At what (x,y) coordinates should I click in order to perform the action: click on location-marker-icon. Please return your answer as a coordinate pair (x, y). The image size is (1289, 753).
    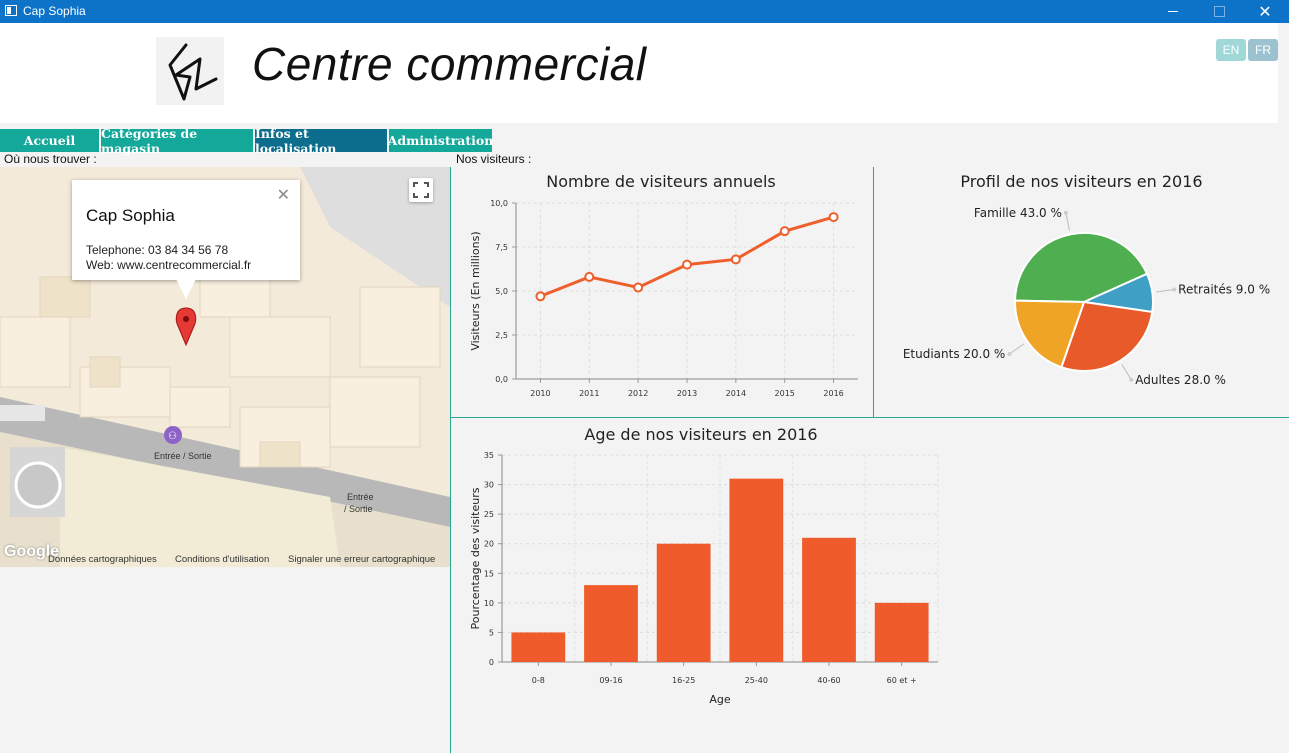
    Looking at the image, I should click on (186, 327).